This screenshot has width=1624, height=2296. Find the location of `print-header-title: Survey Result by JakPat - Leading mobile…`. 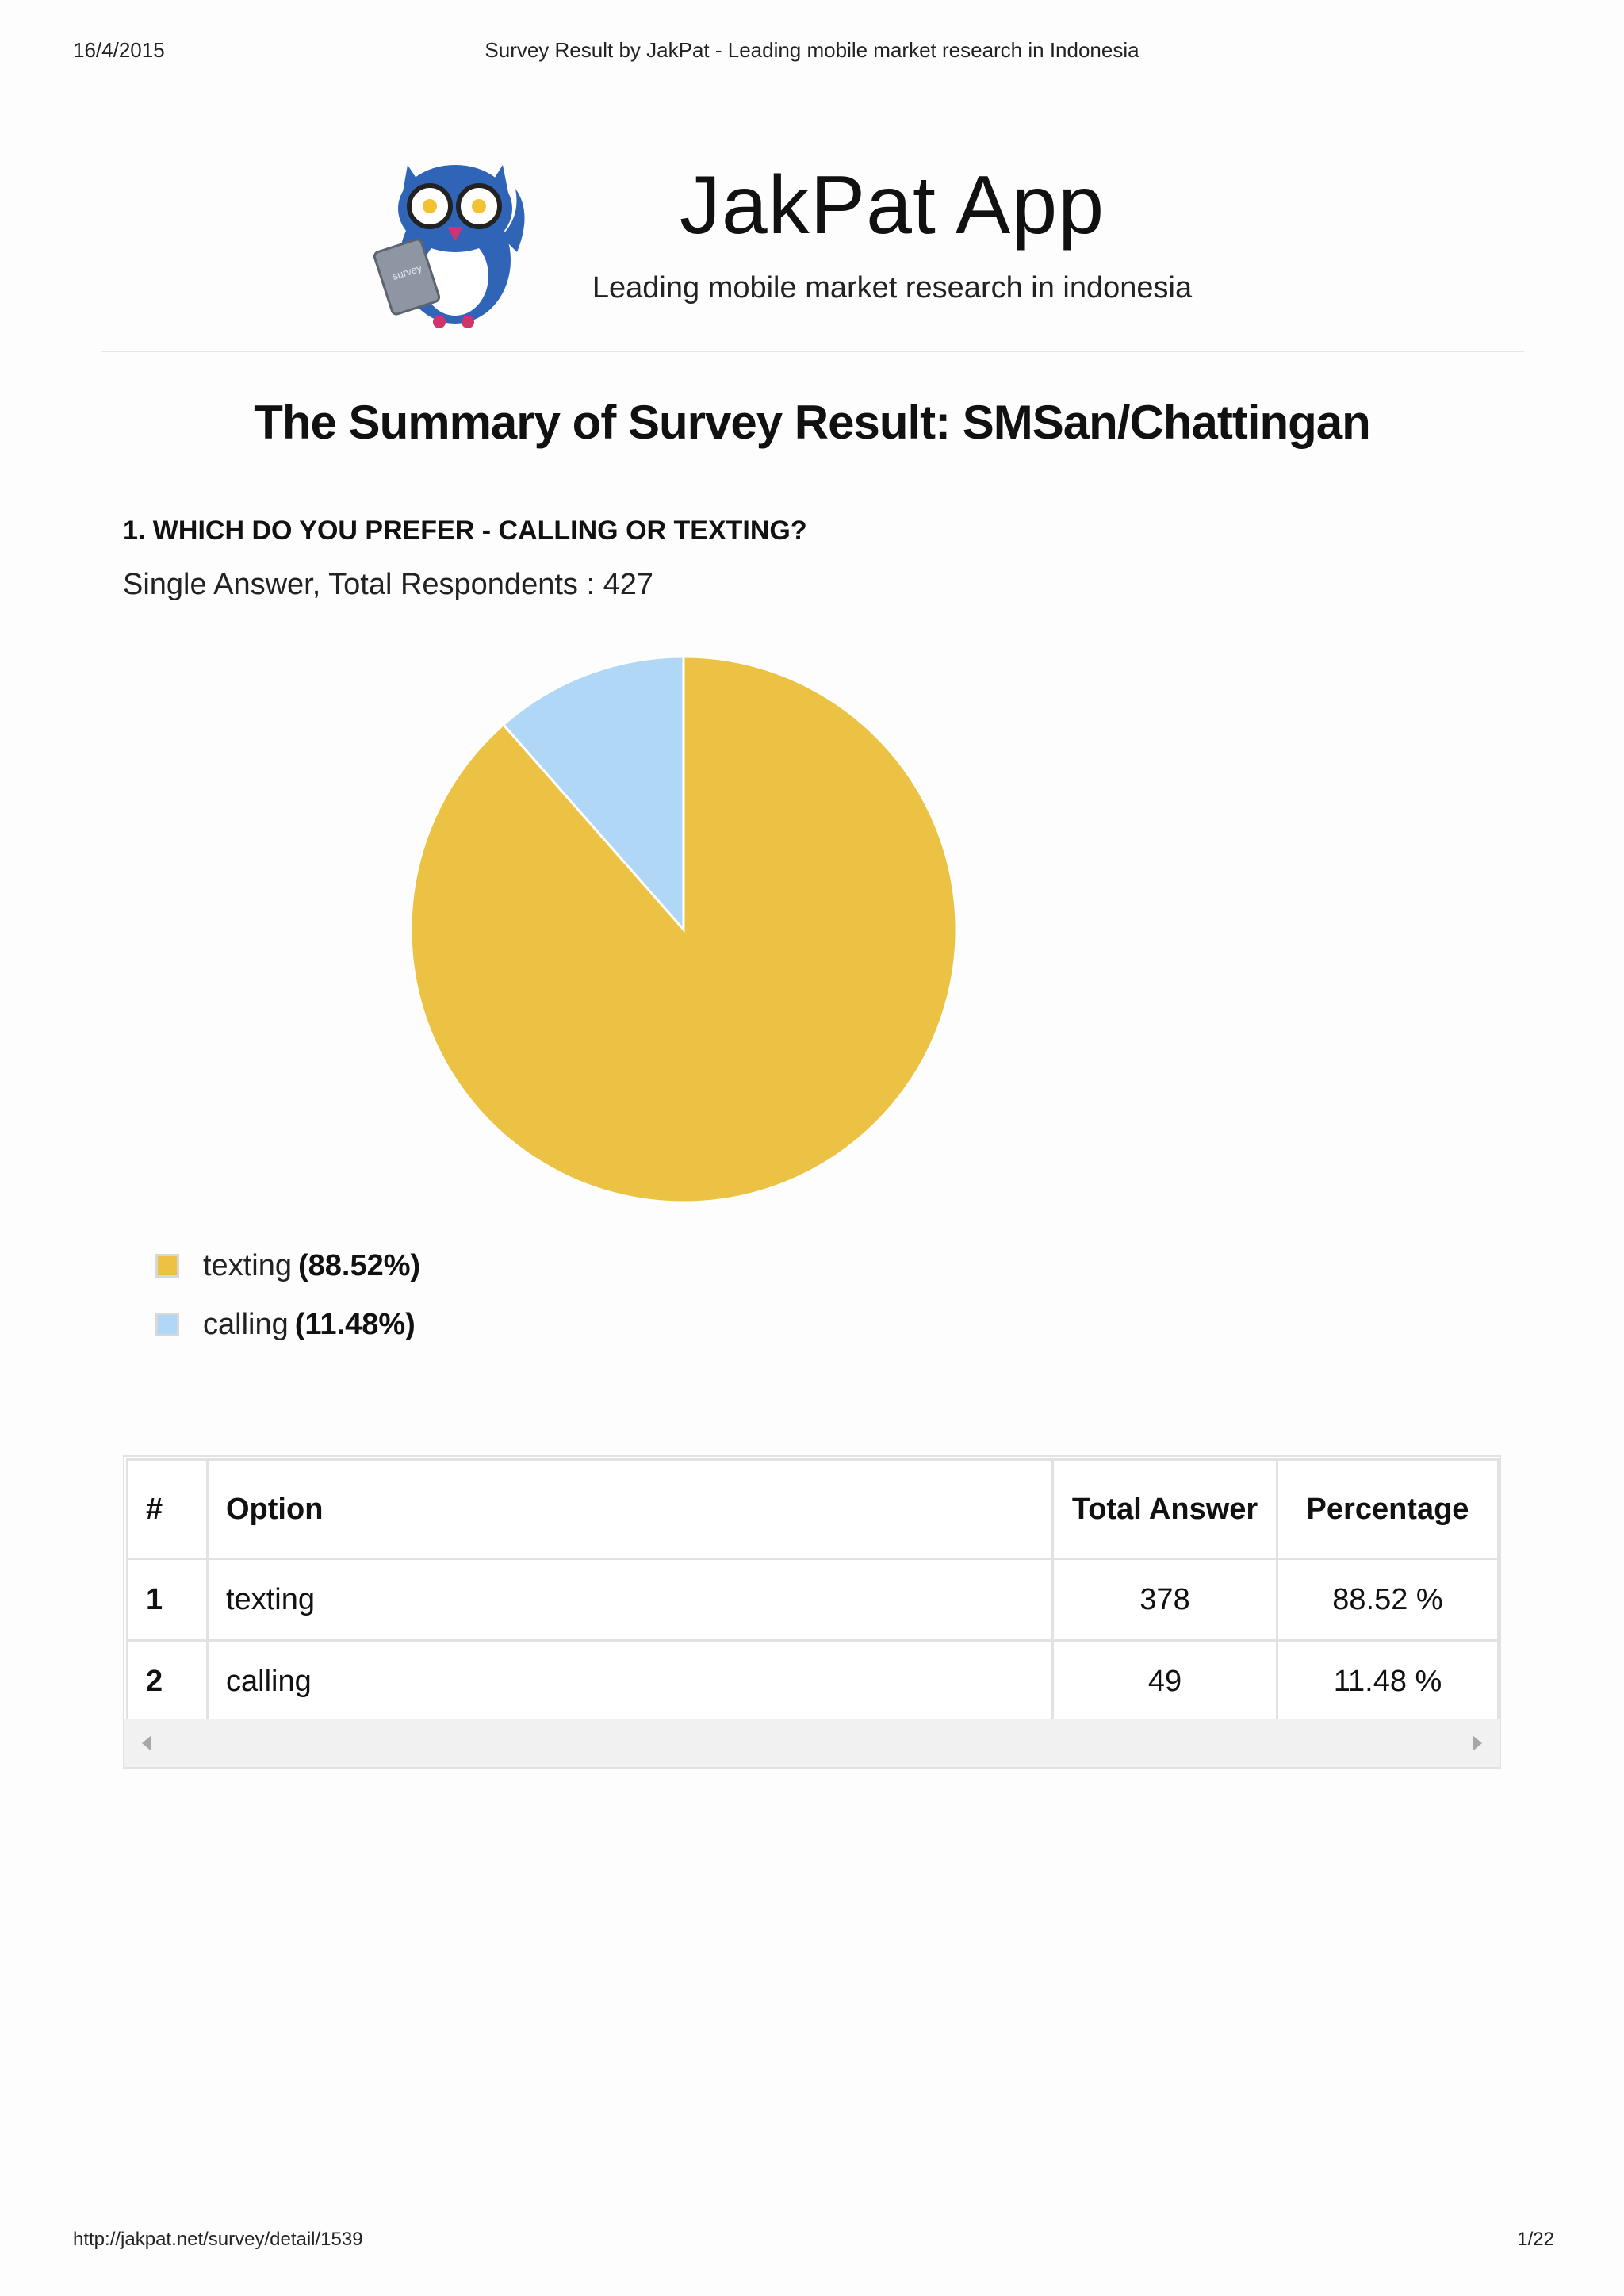

print-header-title: Survey Result by JakPat - Leading mobile… is located at coordinates (812, 50).